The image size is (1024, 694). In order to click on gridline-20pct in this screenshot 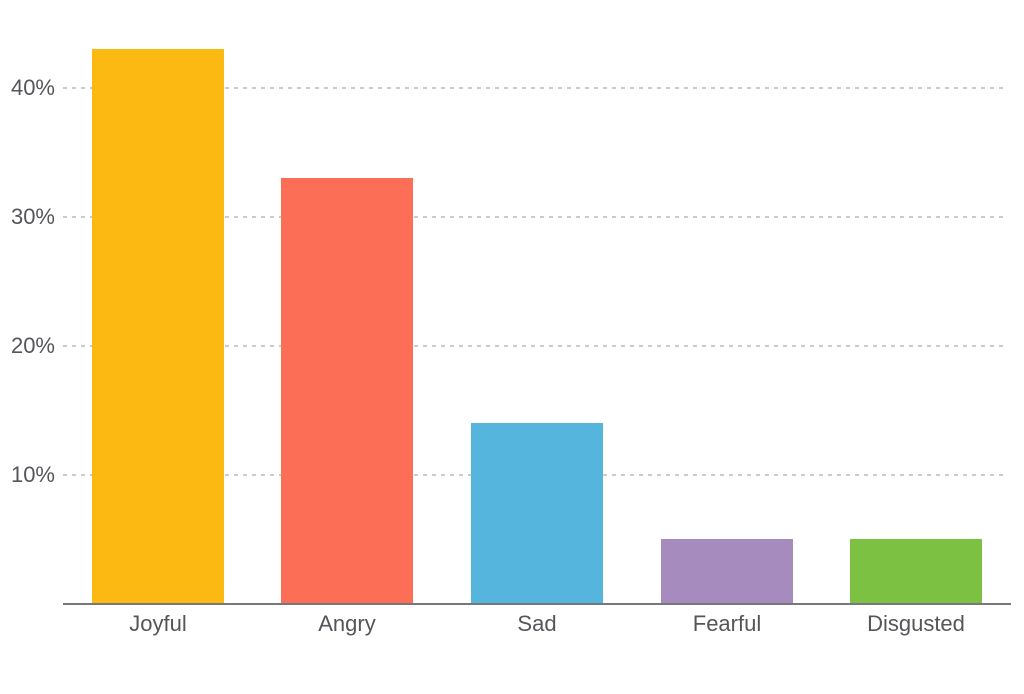, I will do `click(535, 346)`.